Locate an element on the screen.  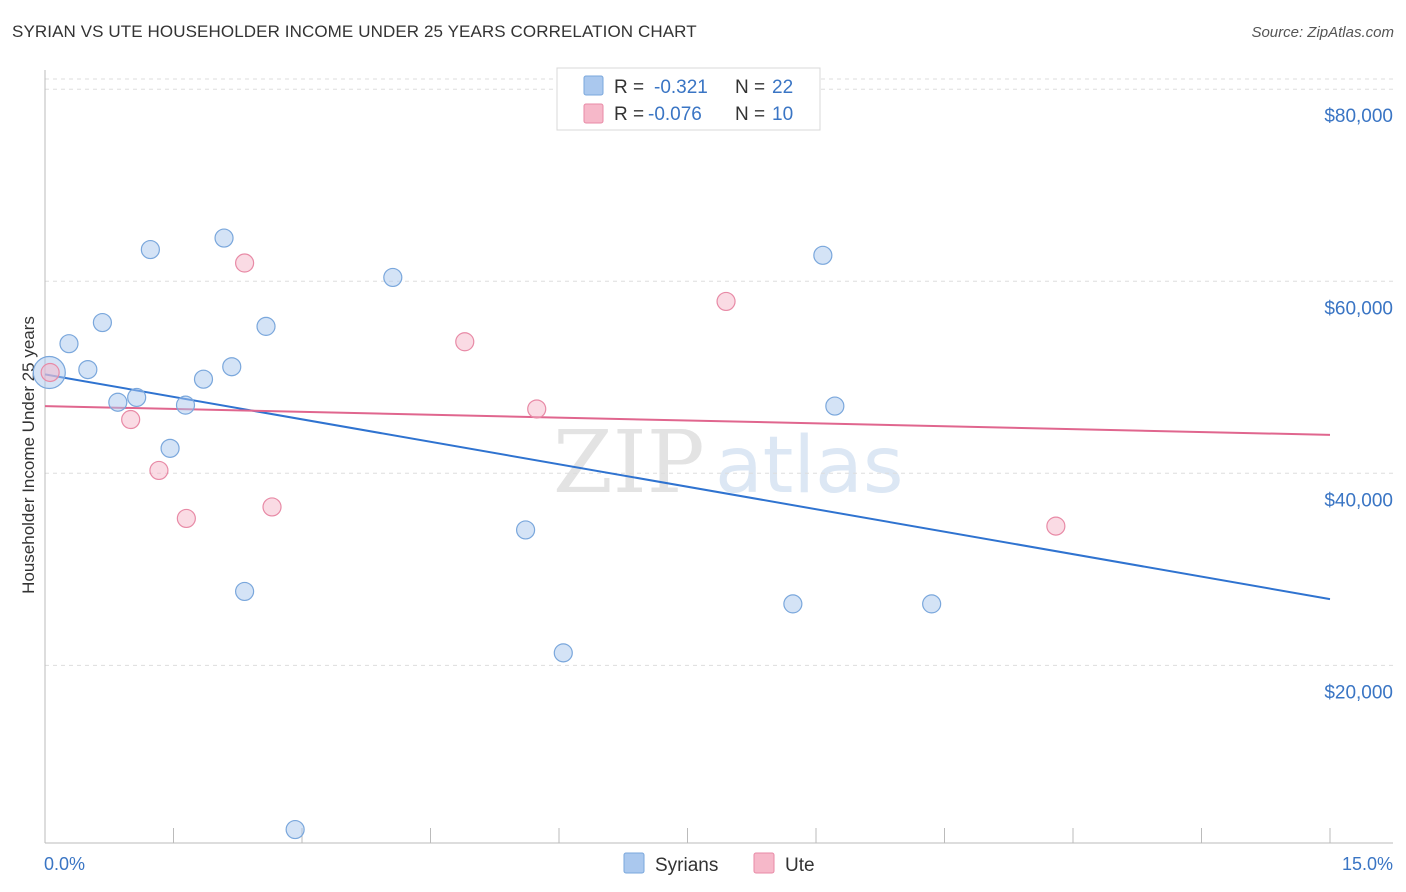
legend-n-value-ute: 10 is located at coordinates (782, 114).